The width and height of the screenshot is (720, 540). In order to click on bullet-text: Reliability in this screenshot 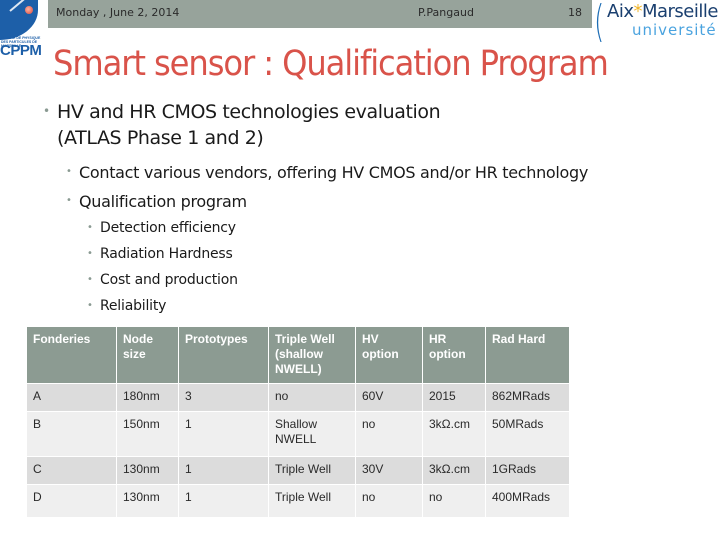, I will do `click(133, 306)`.